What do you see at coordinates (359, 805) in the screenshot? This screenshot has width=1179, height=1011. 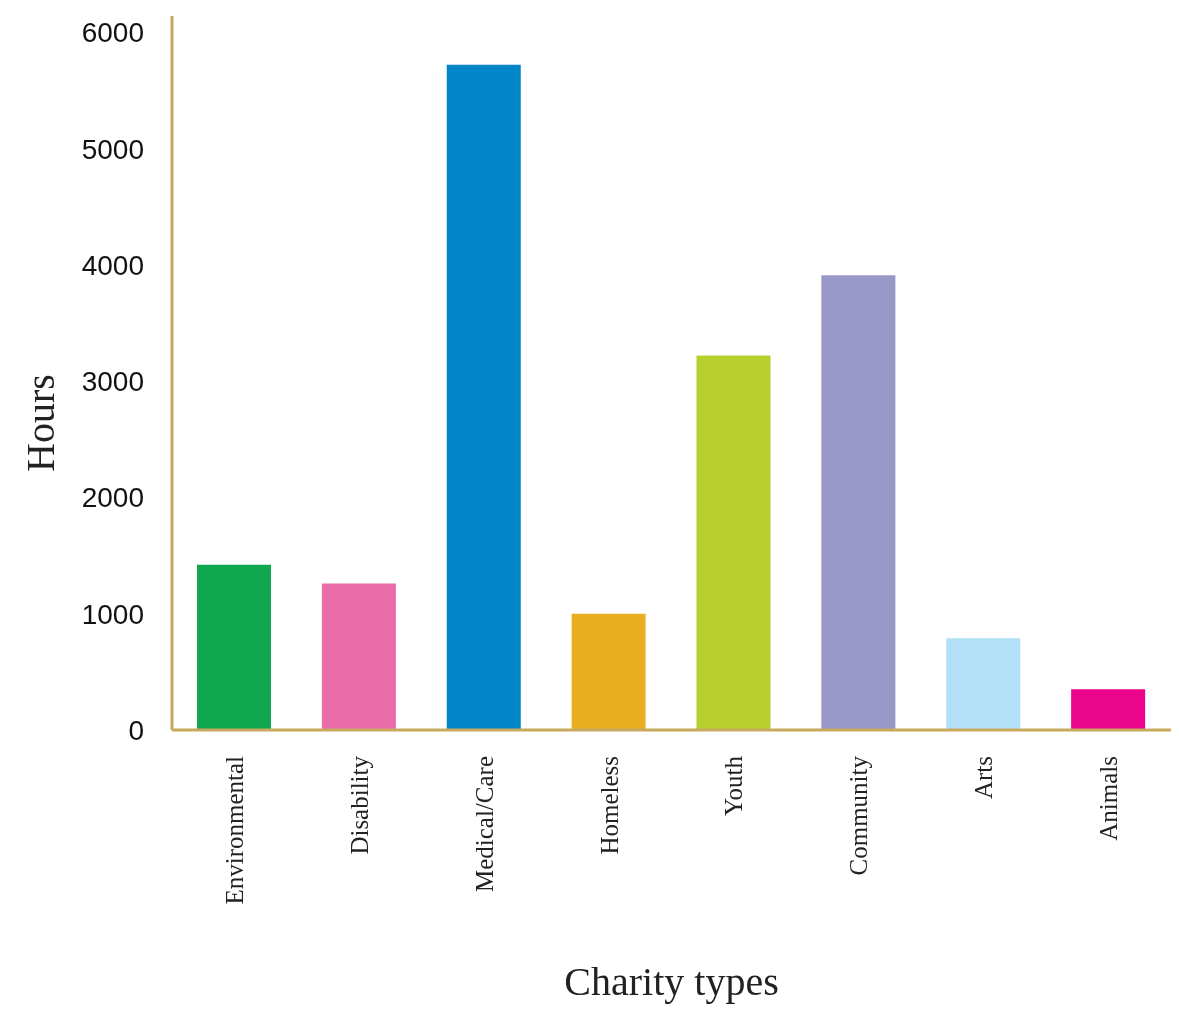 I see `x-tick-label: Disability` at bounding box center [359, 805].